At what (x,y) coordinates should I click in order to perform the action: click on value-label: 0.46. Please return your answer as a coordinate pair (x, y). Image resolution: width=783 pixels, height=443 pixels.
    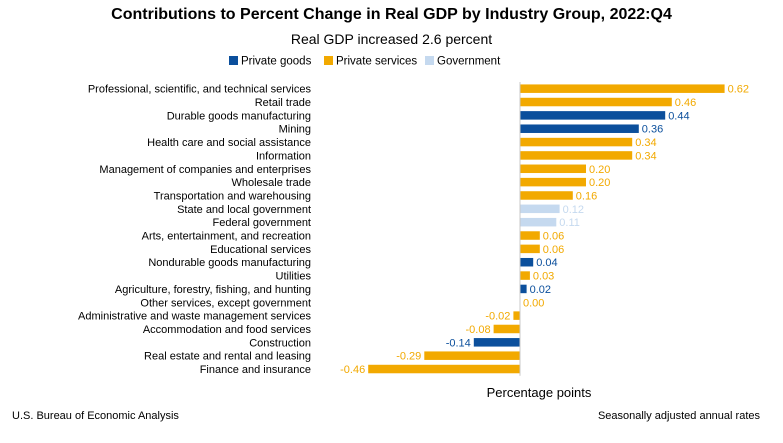
    Looking at the image, I should click on (685, 103).